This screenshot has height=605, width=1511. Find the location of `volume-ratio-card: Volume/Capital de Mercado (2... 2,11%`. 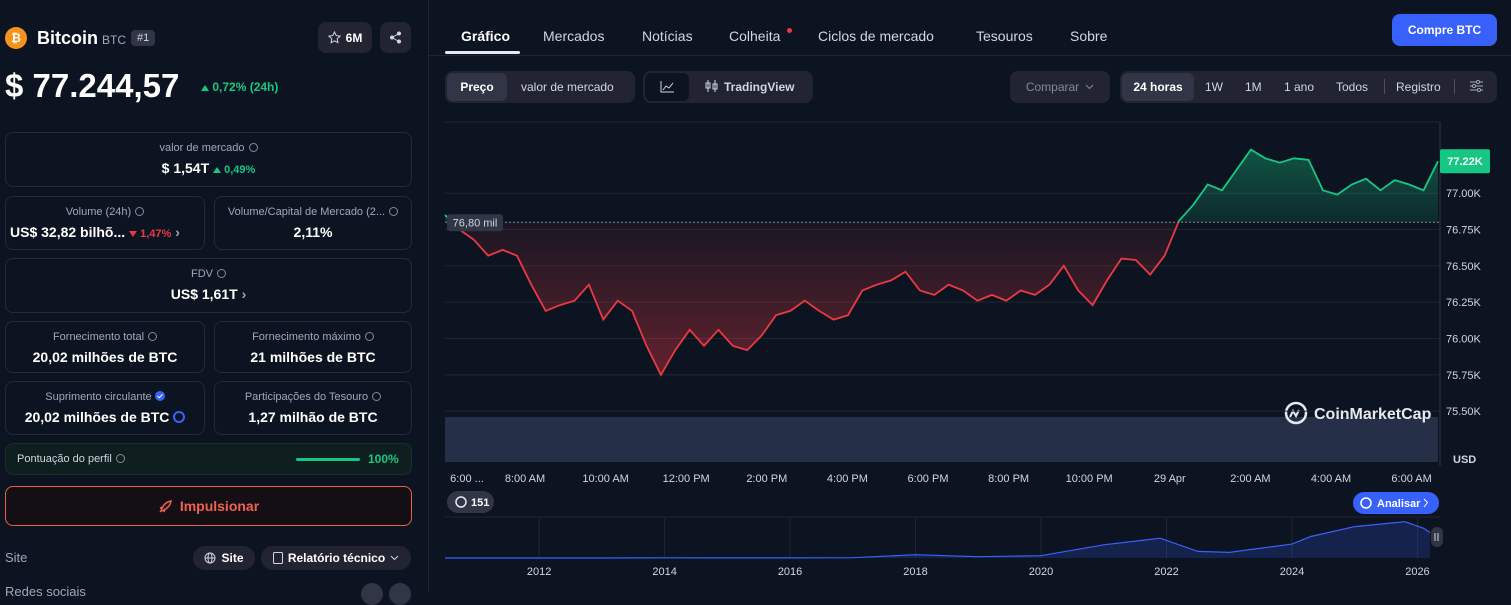

volume-ratio-card: Volume/Capital de Mercado (2... 2,11% is located at coordinates (313, 223).